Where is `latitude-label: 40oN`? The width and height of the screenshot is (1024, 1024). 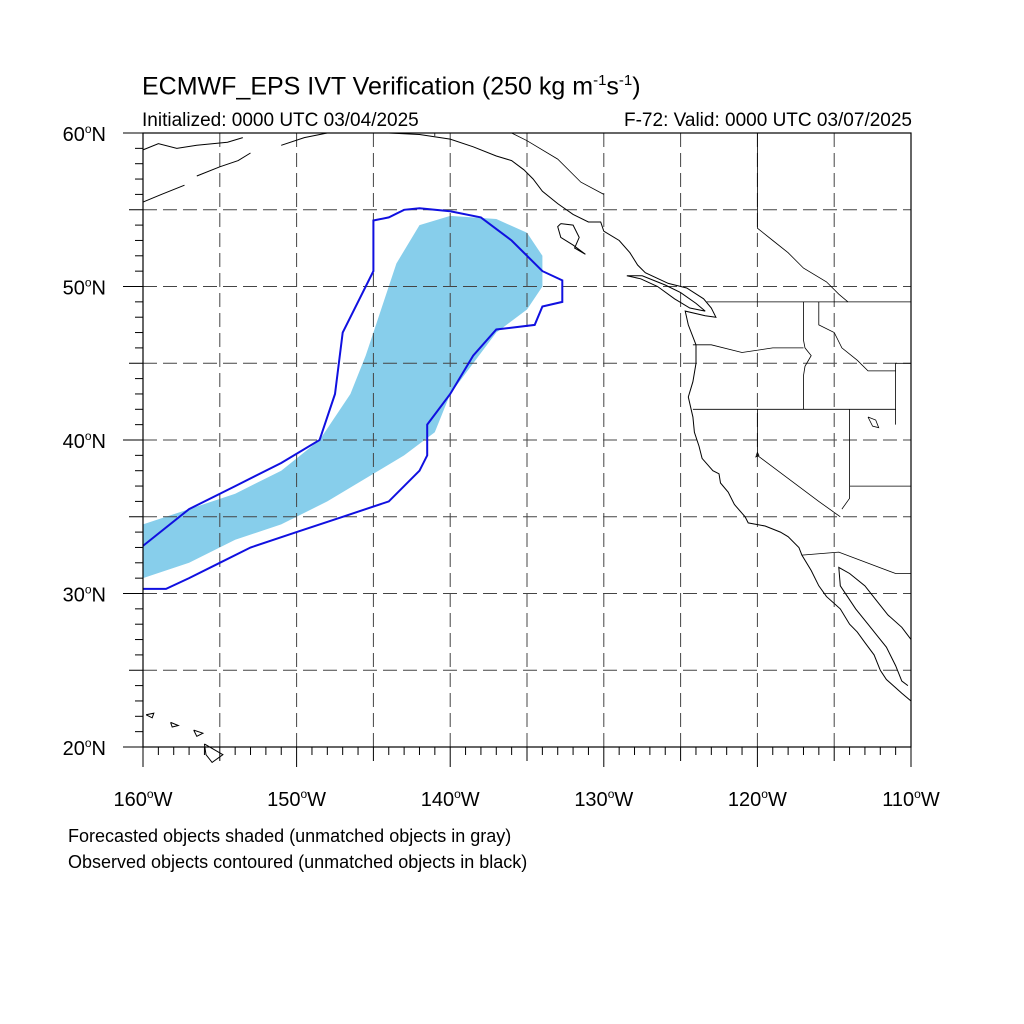
latitude-label: 40oN is located at coordinates (84, 441).